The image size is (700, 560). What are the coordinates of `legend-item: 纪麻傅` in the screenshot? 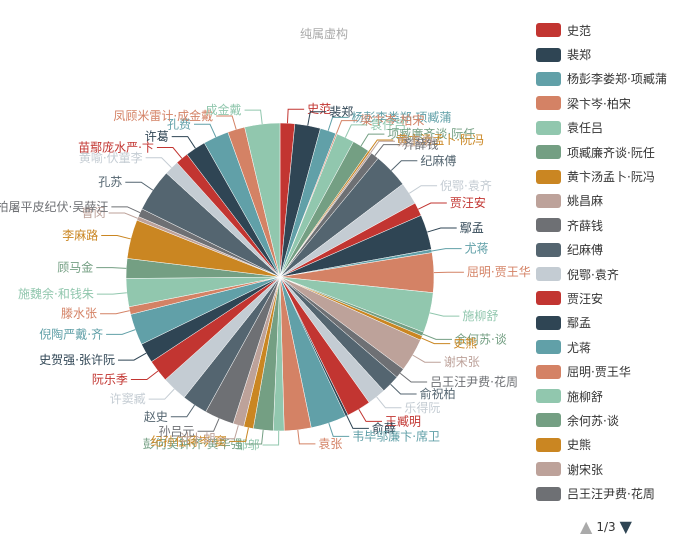 It's located at (614, 250).